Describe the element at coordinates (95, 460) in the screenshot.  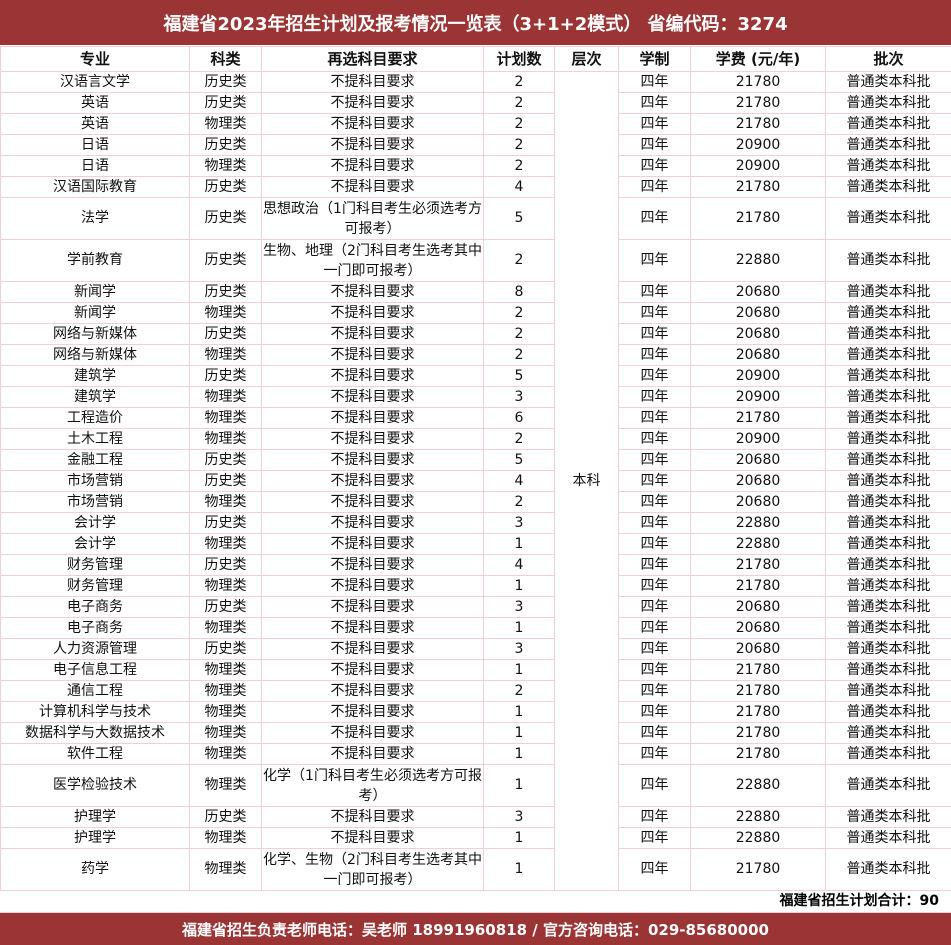
I see `major-cell: 金融工程` at that location.